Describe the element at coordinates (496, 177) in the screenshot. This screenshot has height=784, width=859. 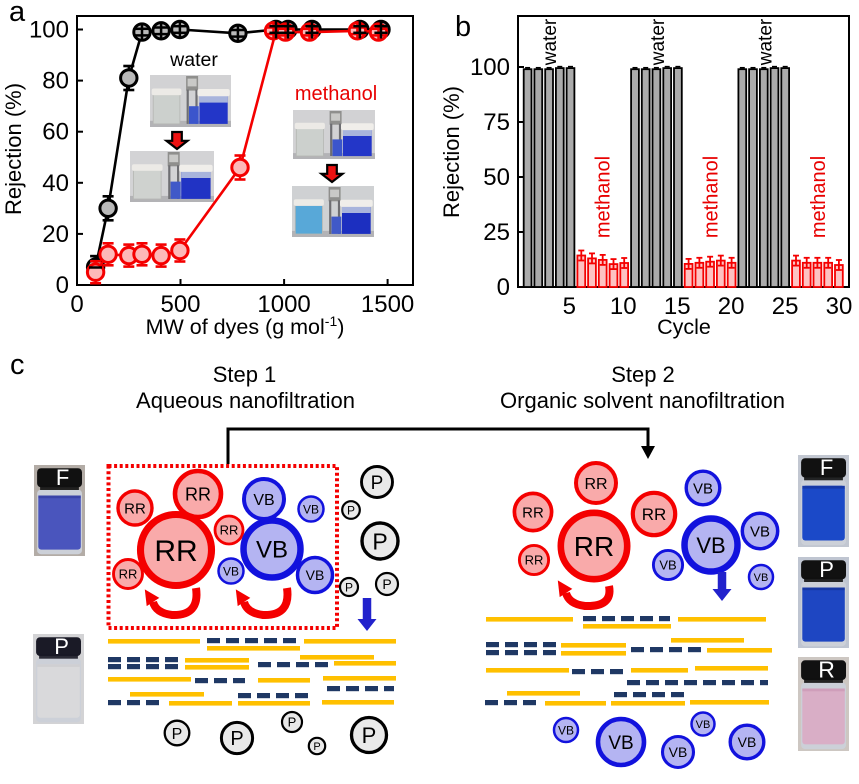
I see `svg-text: 50` at that location.